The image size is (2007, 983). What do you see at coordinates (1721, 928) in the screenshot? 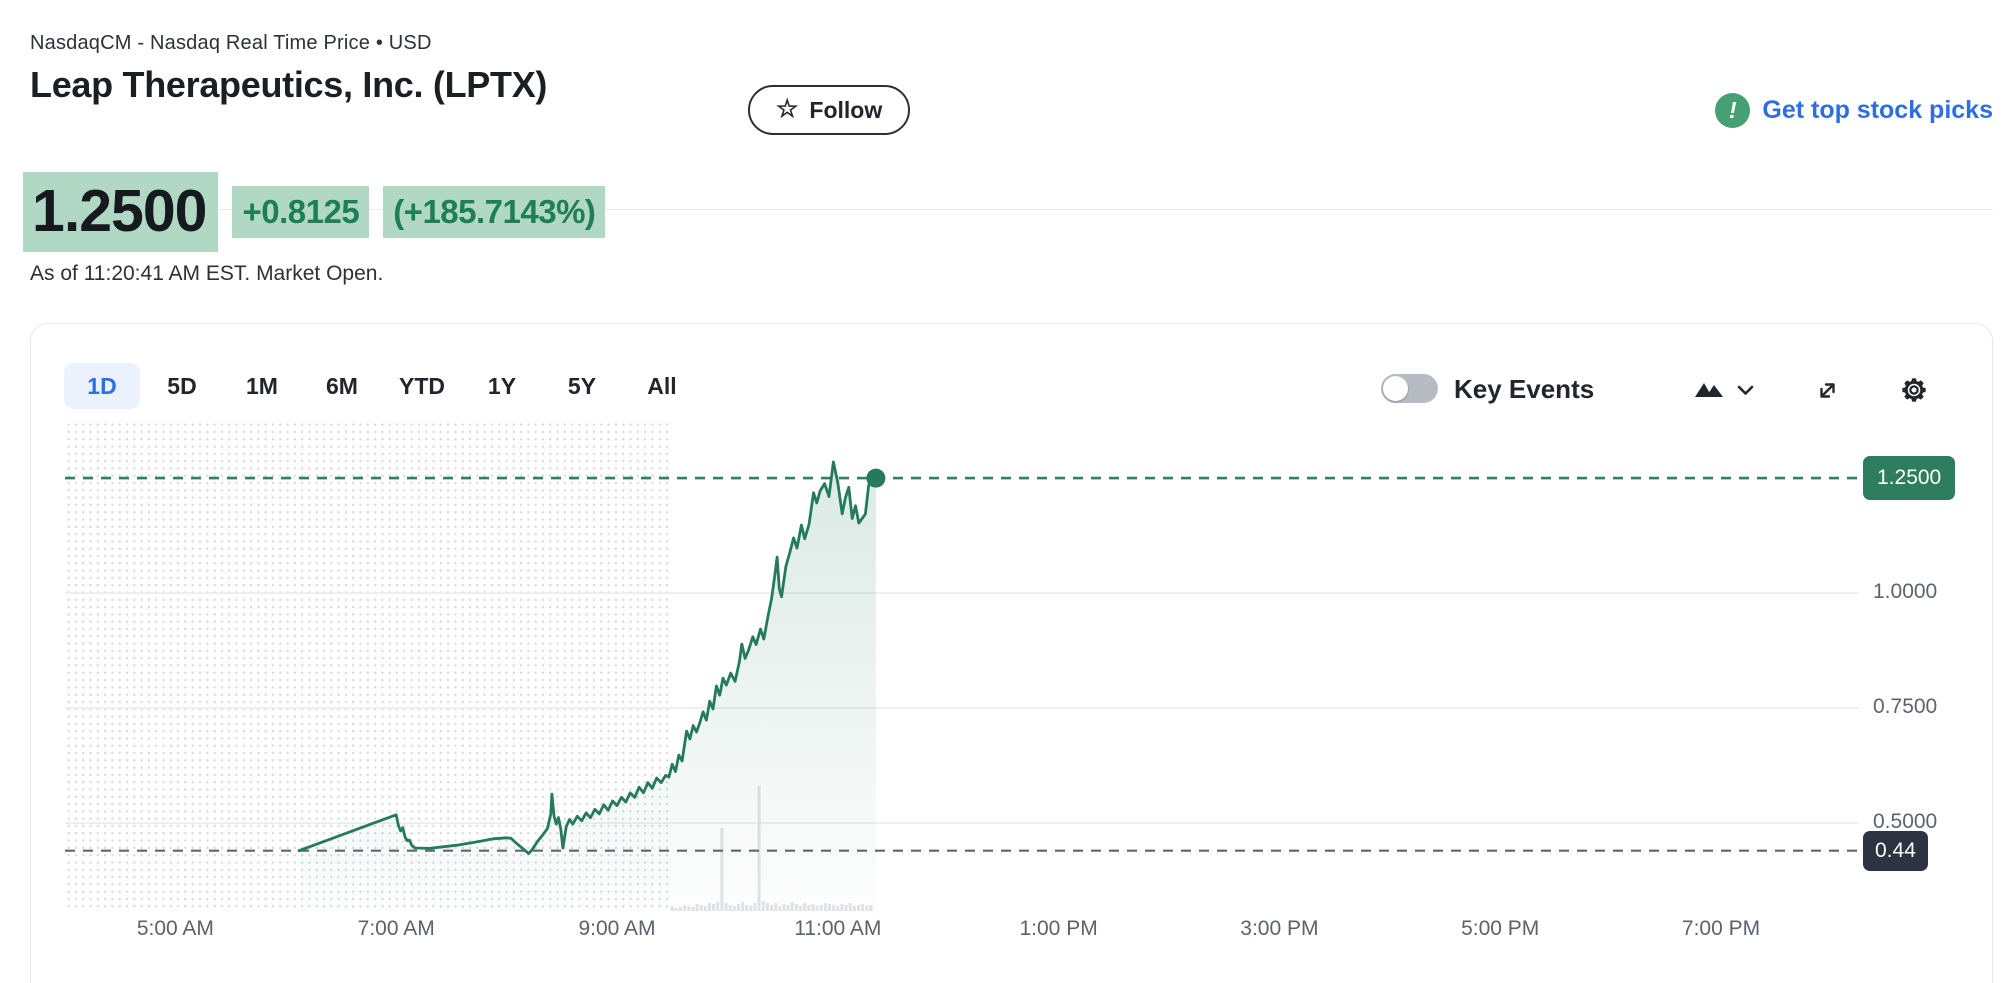
I see `x-axis-label: 7:00 PM` at bounding box center [1721, 928].